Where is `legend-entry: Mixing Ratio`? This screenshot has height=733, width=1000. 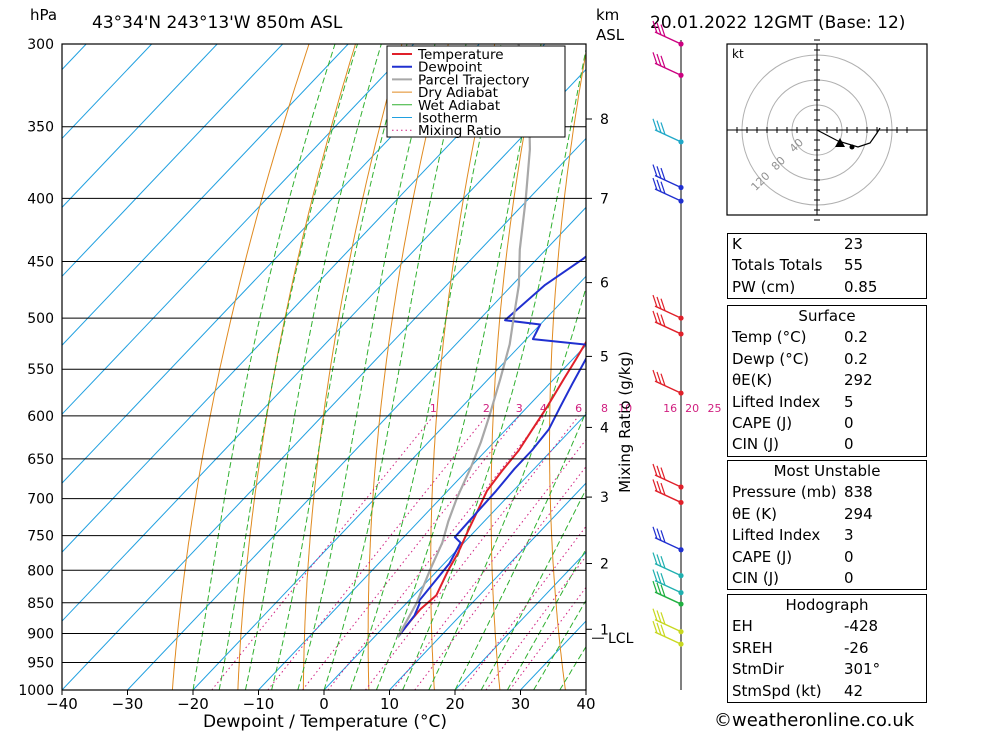 legend-entry: Mixing Ratio is located at coordinates (459, 131).